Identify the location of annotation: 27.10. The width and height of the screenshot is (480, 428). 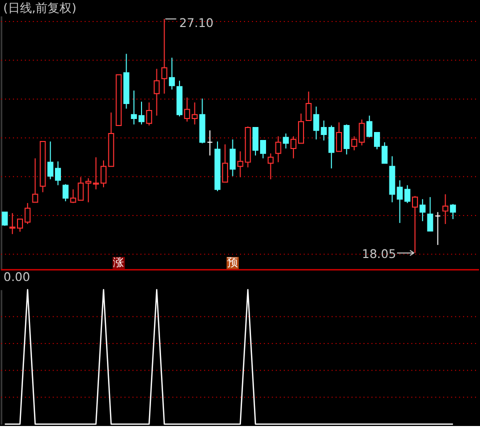
(196, 23).